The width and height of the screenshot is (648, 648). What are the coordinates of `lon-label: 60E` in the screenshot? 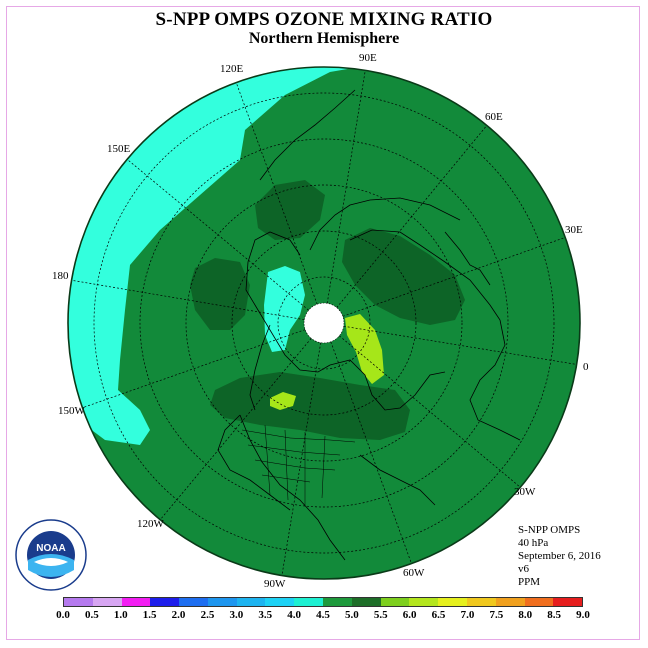 It's located at (494, 117).